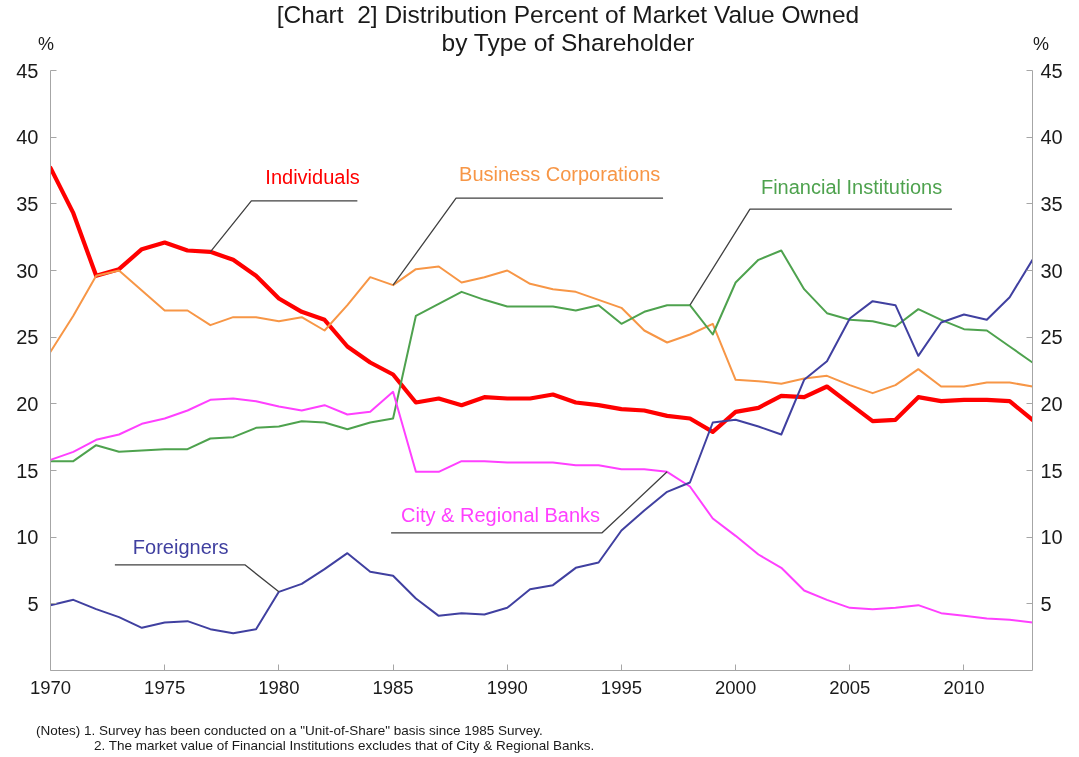 The width and height of the screenshot is (1079, 757). I want to click on text: 2. The market value of Financial Institutions excludes that of City & Regional Banks., so click(344, 746).